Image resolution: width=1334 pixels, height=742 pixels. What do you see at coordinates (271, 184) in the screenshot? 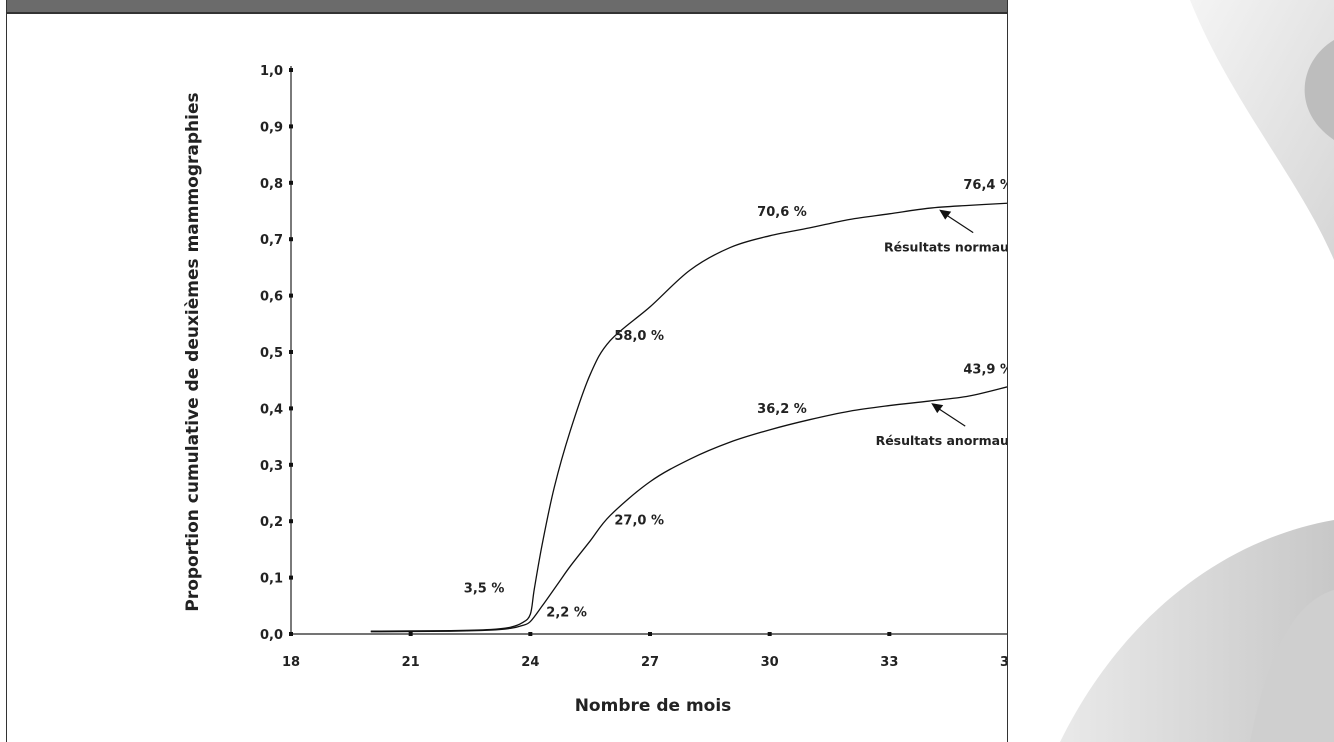
I see `y-tick-label: 0,8` at bounding box center [271, 184].